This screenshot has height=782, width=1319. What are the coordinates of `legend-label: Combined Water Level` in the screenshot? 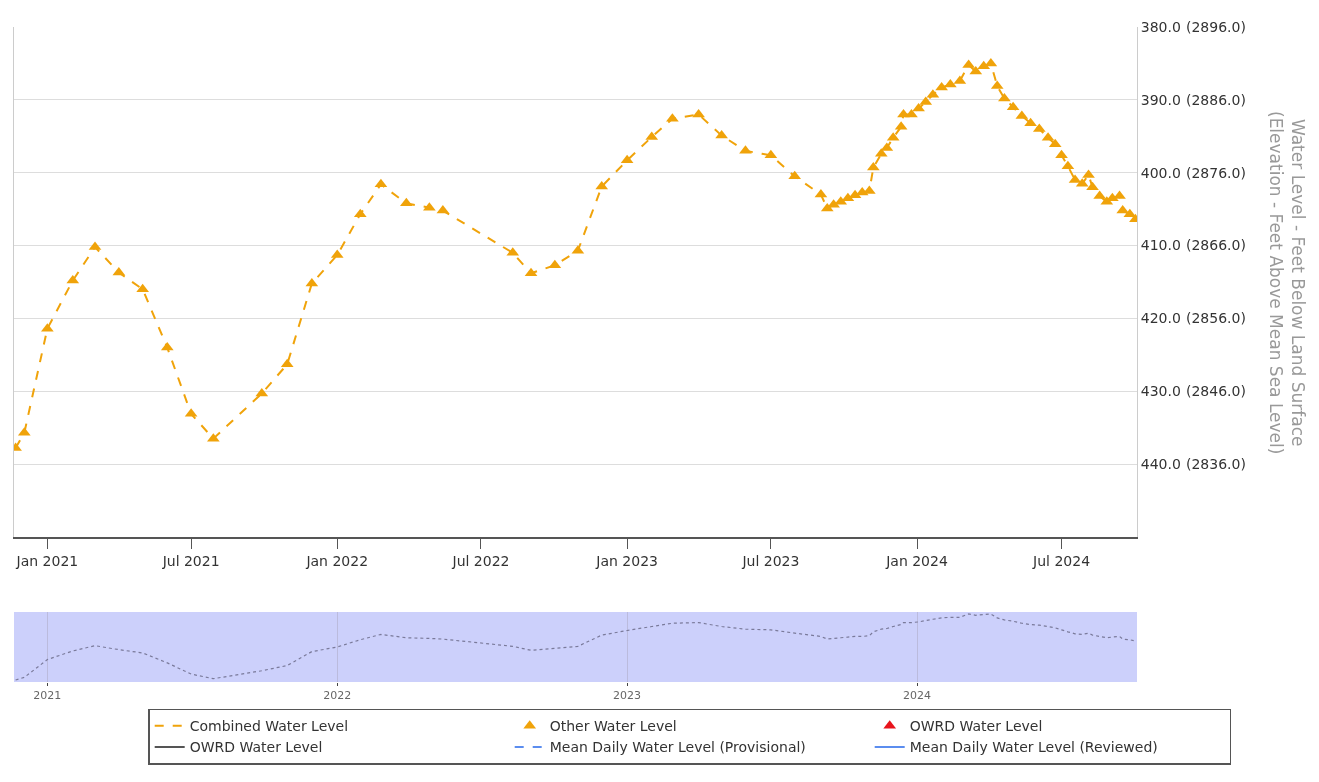 It's located at (269, 726).